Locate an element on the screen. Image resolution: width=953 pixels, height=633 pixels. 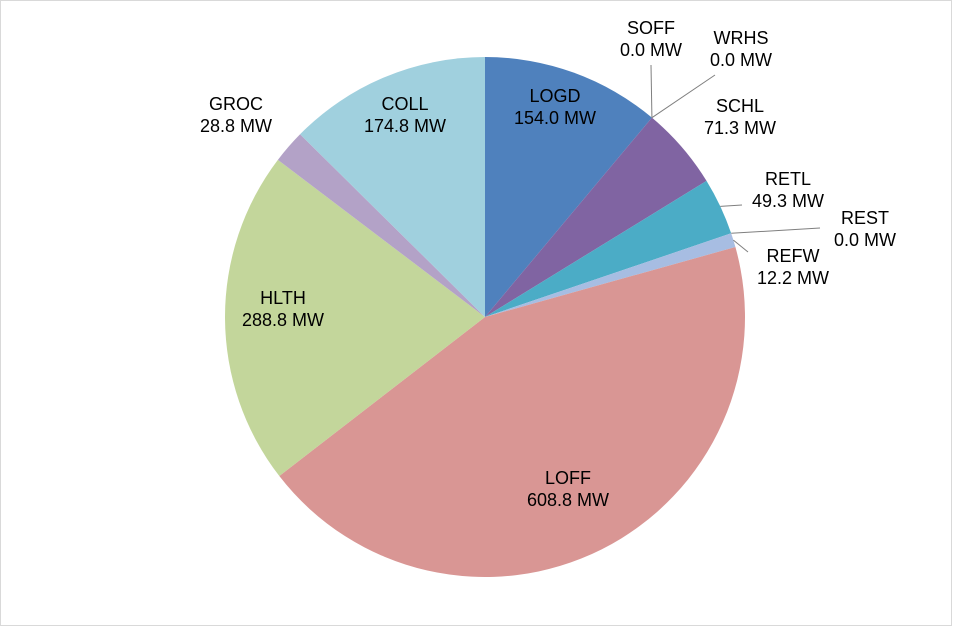
slice-label: HLTH is located at coordinates (283, 298).